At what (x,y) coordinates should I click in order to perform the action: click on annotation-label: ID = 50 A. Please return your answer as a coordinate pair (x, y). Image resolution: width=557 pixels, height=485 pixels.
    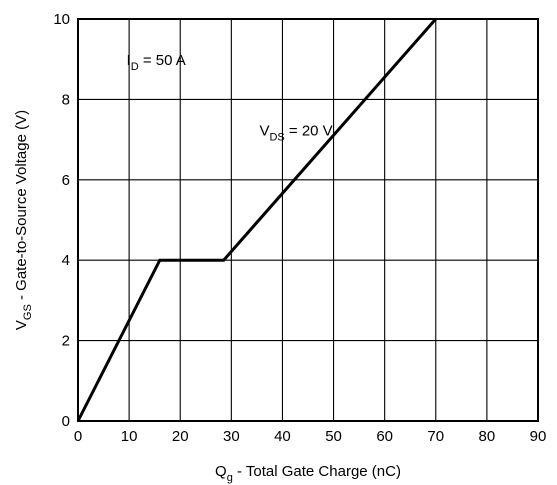
    Looking at the image, I should click on (156, 62).